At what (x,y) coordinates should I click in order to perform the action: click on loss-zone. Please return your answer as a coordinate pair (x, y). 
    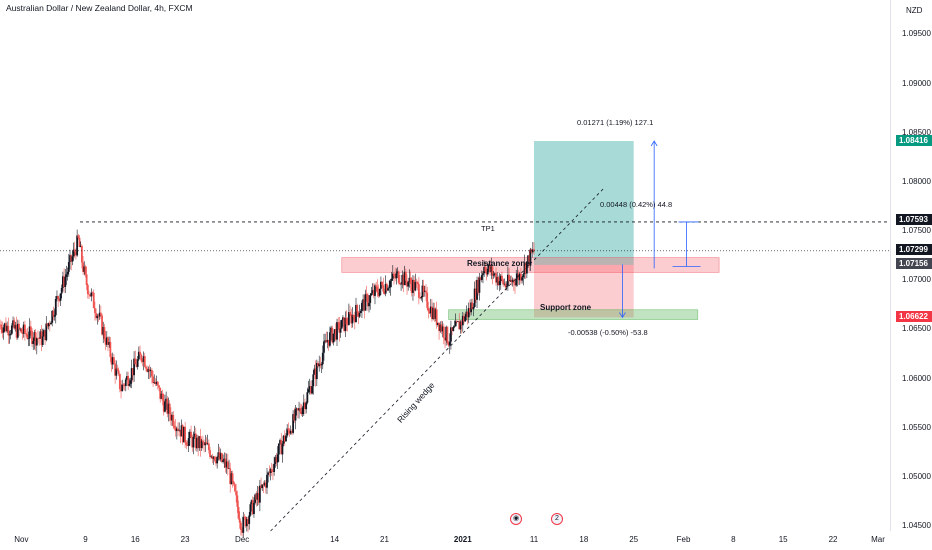
    Looking at the image, I should click on (584, 291).